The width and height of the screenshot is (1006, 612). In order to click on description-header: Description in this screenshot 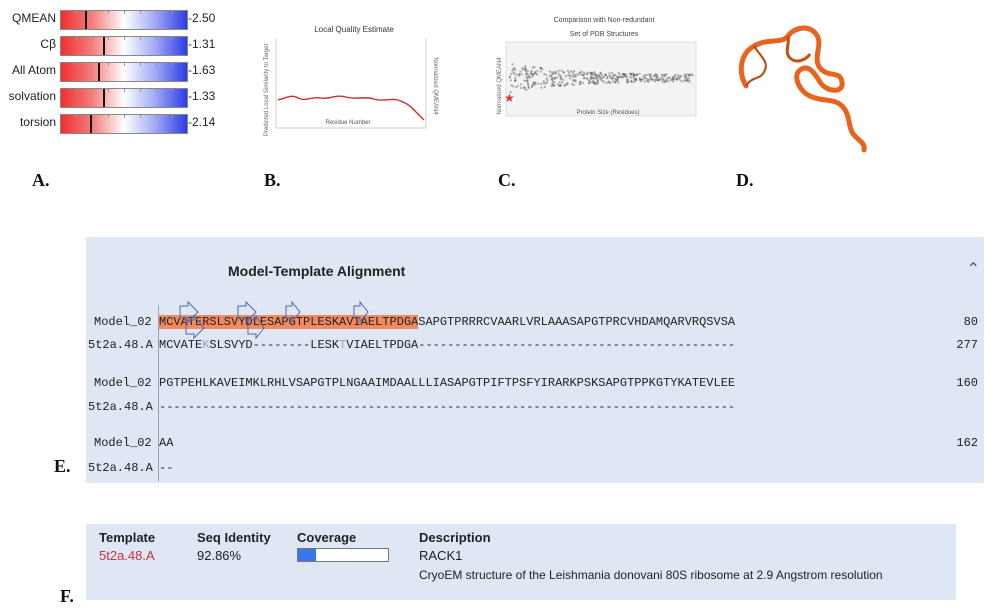, I will do `click(455, 537)`.